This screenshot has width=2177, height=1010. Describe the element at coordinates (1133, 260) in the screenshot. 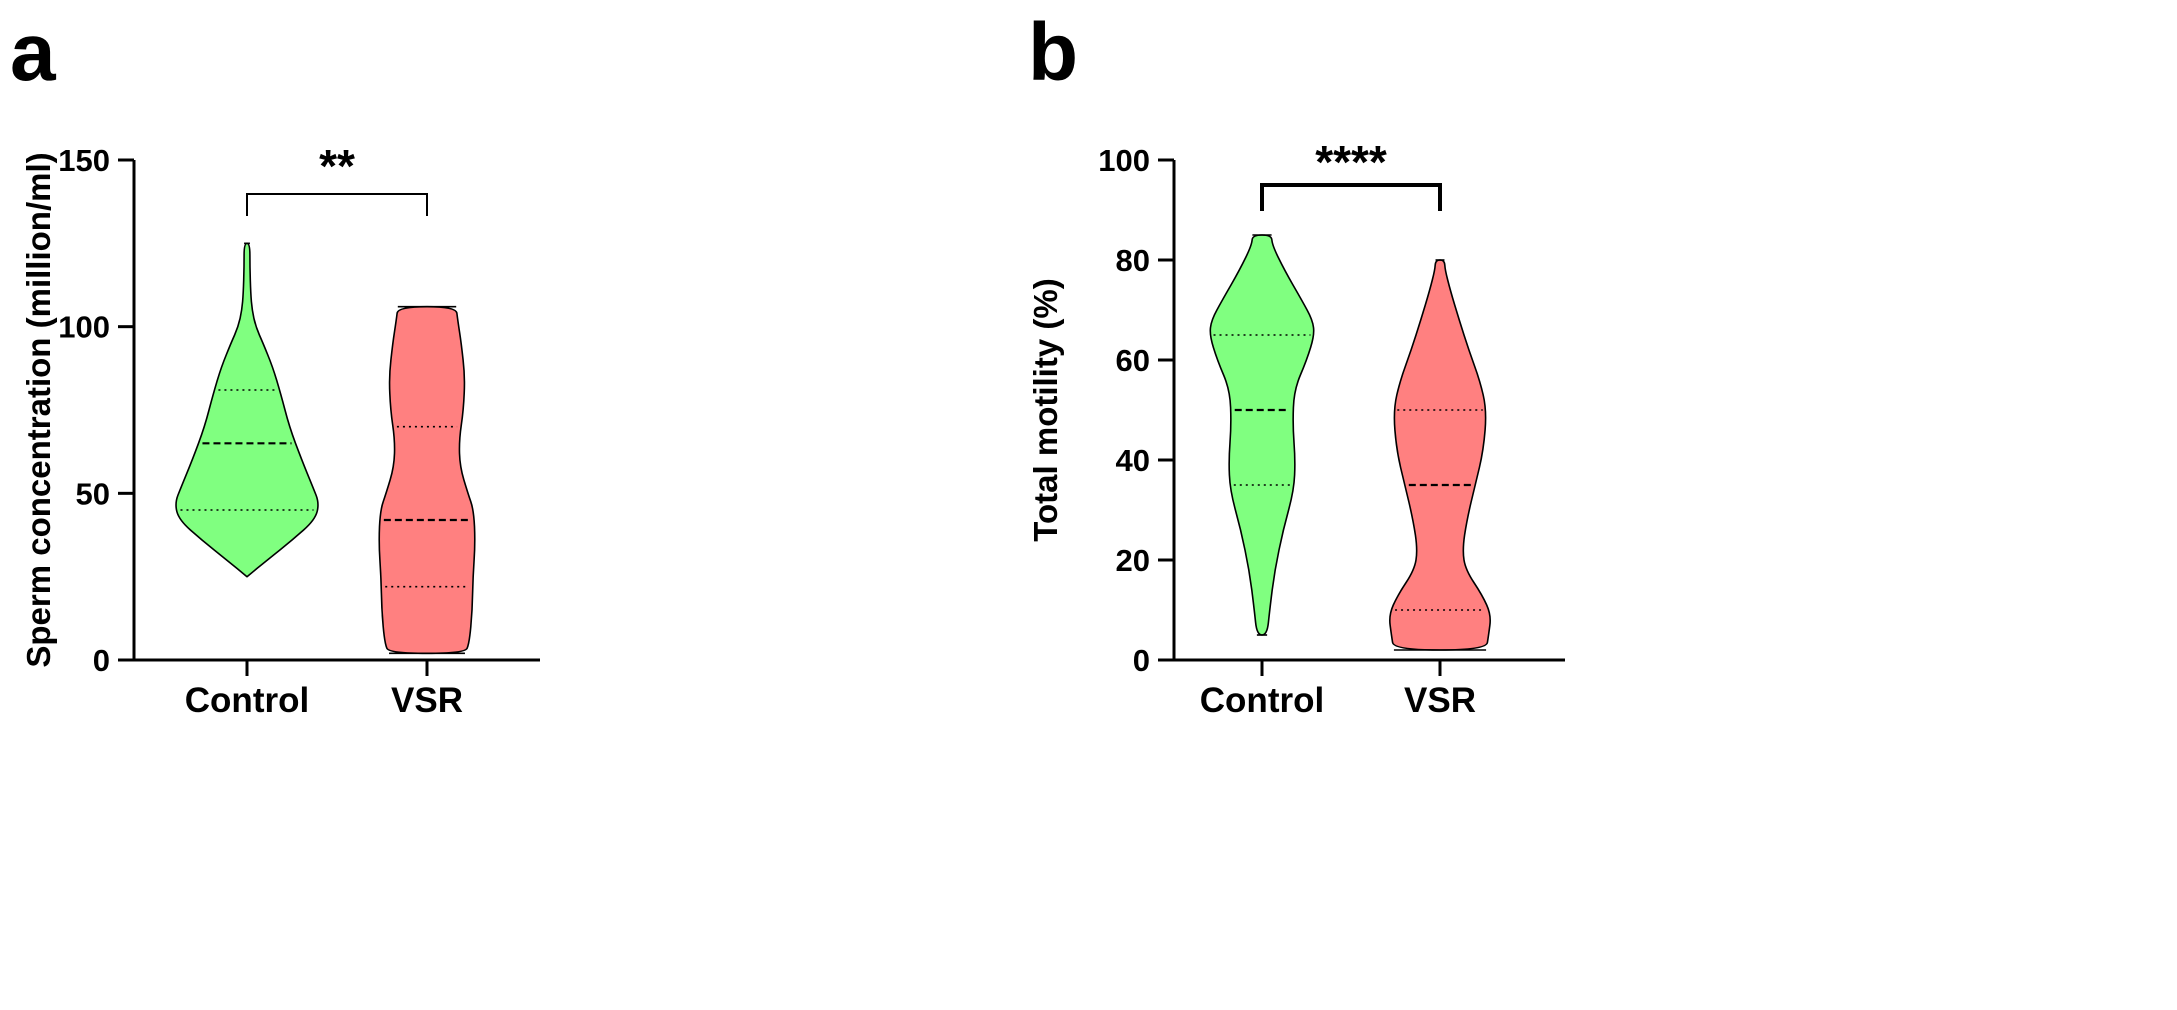

I see `y-tick-label: 80` at that location.